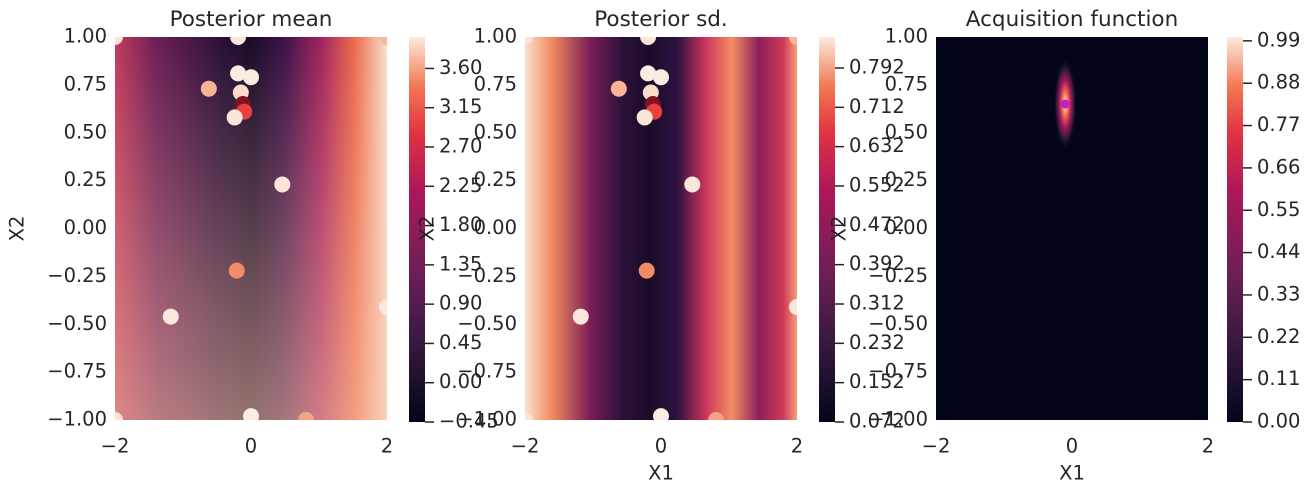 The height and width of the screenshot is (501, 1316). What do you see at coordinates (877, 421) in the screenshot?
I see `colorbar-tick-label: 0.072` at bounding box center [877, 421].